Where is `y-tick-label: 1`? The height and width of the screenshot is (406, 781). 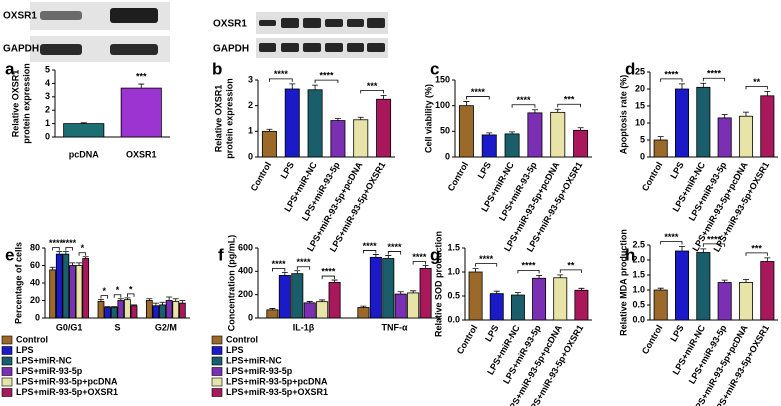 y-tick-label: 1 is located at coordinates (47, 123).